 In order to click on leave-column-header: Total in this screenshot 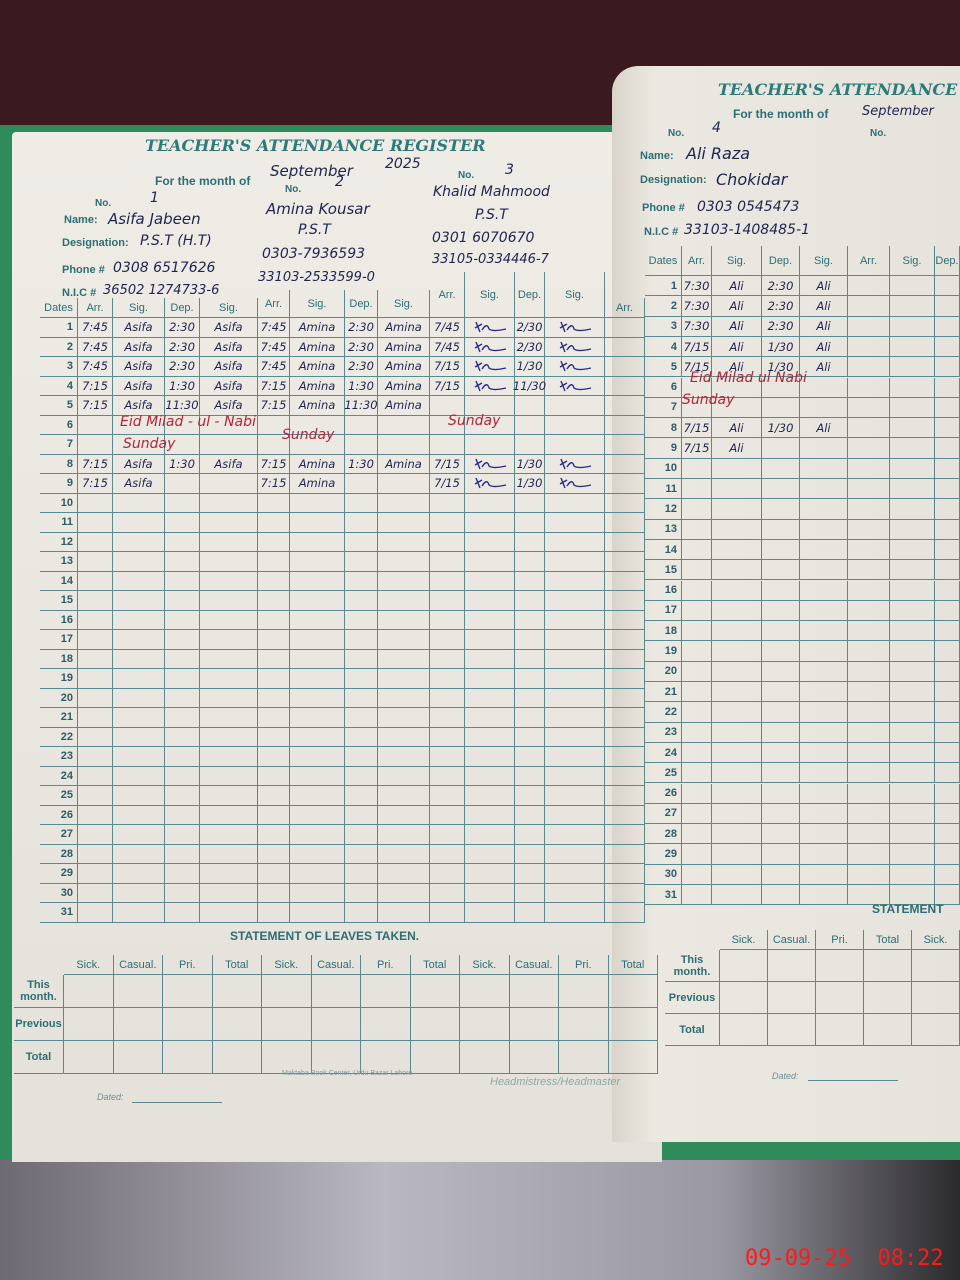, I will do `click(237, 965)`.